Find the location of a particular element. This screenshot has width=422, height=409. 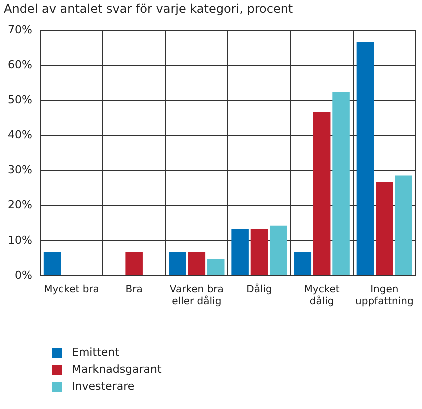

y-tick-label: 30% is located at coordinates (20, 170).